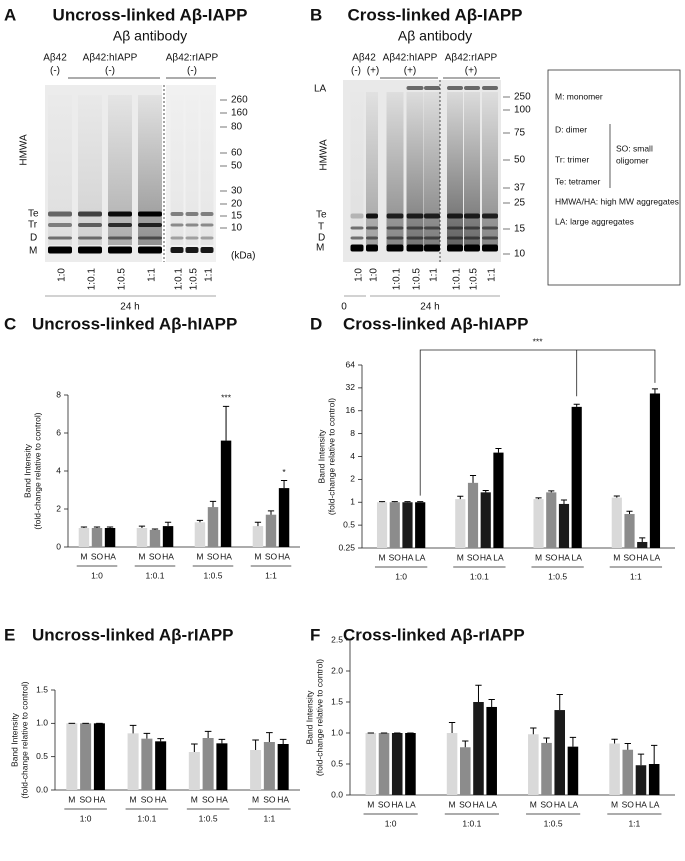 The width and height of the screenshot is (685, 861). I want to click on y-tick-label: 0.0, so click(337, 794).